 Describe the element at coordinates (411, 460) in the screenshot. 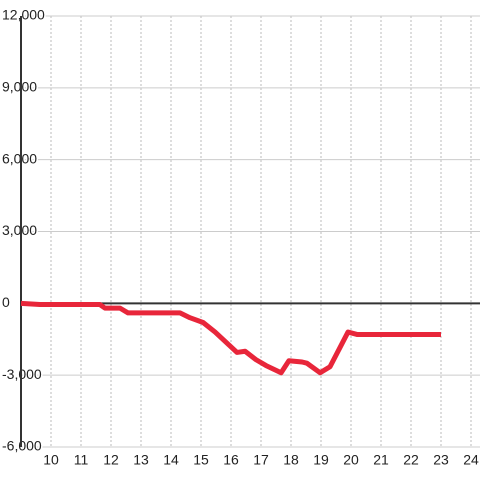

I see `x-tick-label: 22` at that location.